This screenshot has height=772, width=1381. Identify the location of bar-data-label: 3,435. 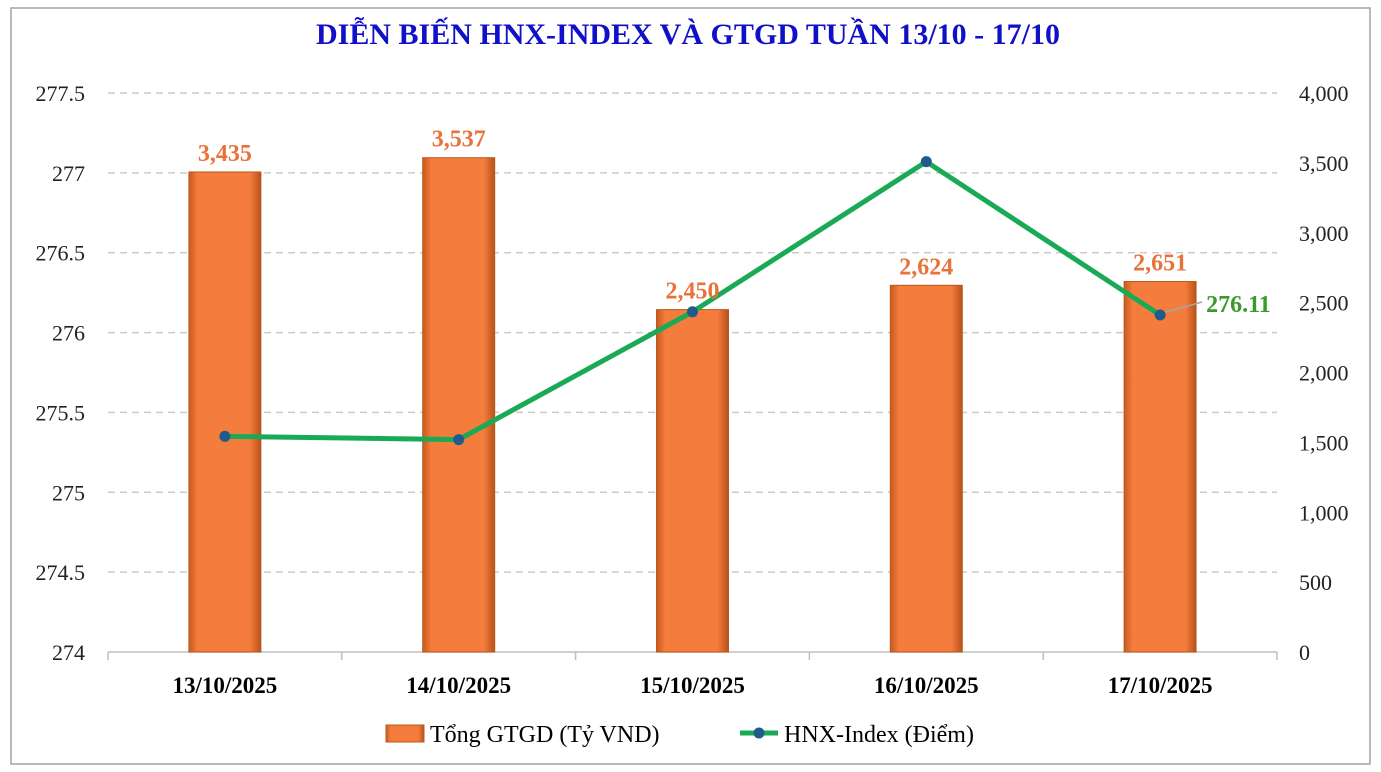
(225, 154).